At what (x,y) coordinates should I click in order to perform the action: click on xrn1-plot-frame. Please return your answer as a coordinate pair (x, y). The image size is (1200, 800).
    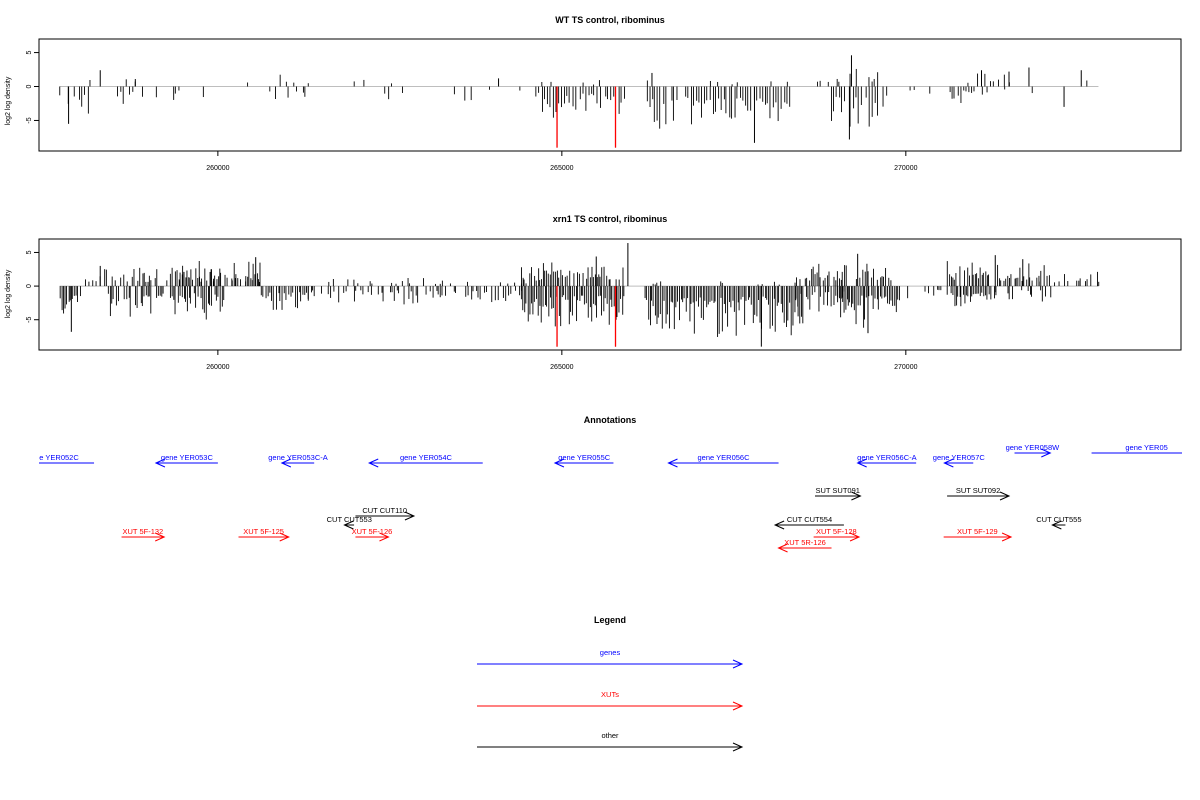
    Looking at the image, I should click on (610, 294).